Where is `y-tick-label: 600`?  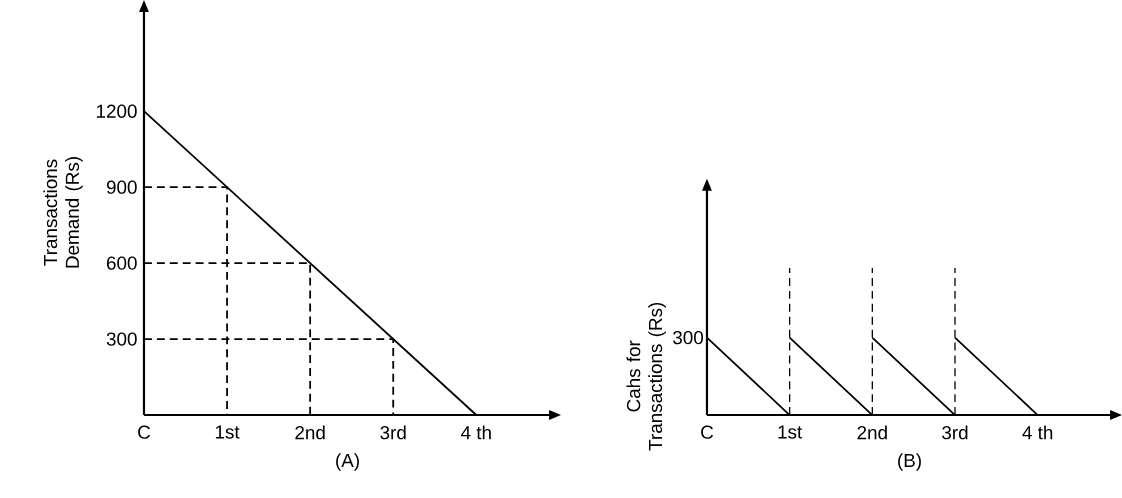 y-tick-label: 600 is located at coordinates (121, 263).